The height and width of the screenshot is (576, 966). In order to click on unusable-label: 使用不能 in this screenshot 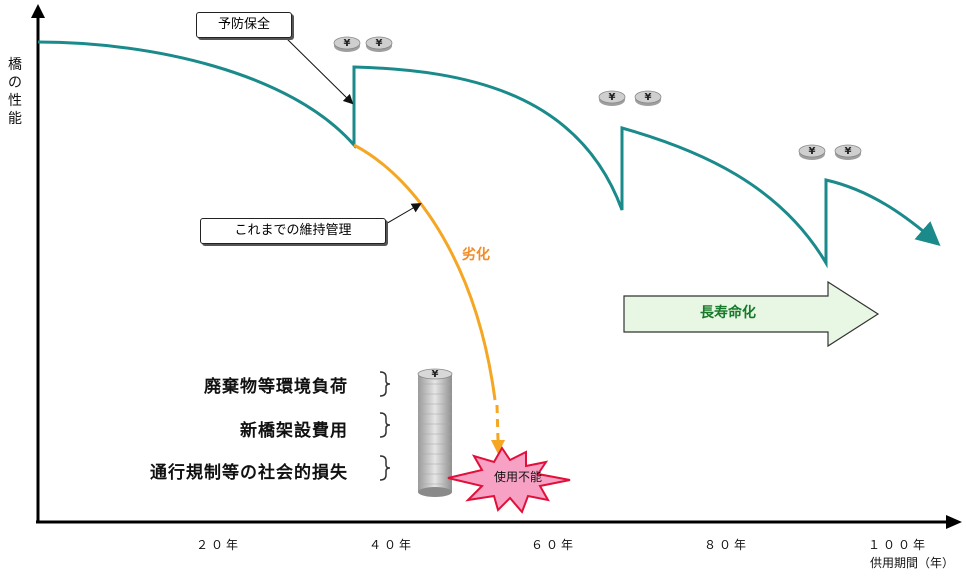, I will do `click(517, 477)`.